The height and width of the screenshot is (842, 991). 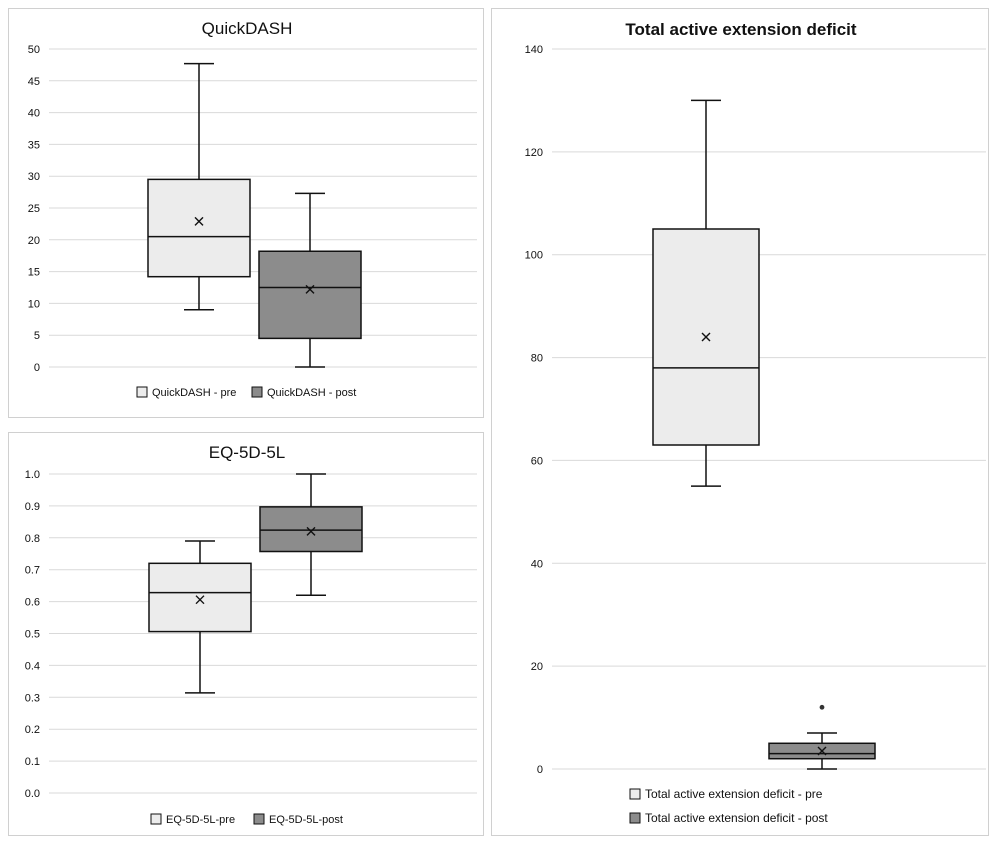 I want to click on y-tick-label: 0.4, so click(x=32, y=666).